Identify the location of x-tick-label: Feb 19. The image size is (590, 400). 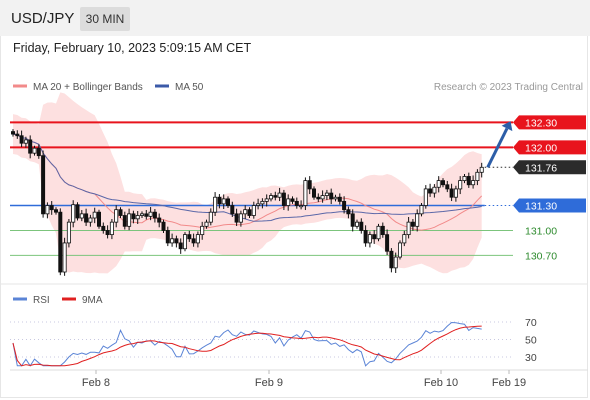
(509, 383).